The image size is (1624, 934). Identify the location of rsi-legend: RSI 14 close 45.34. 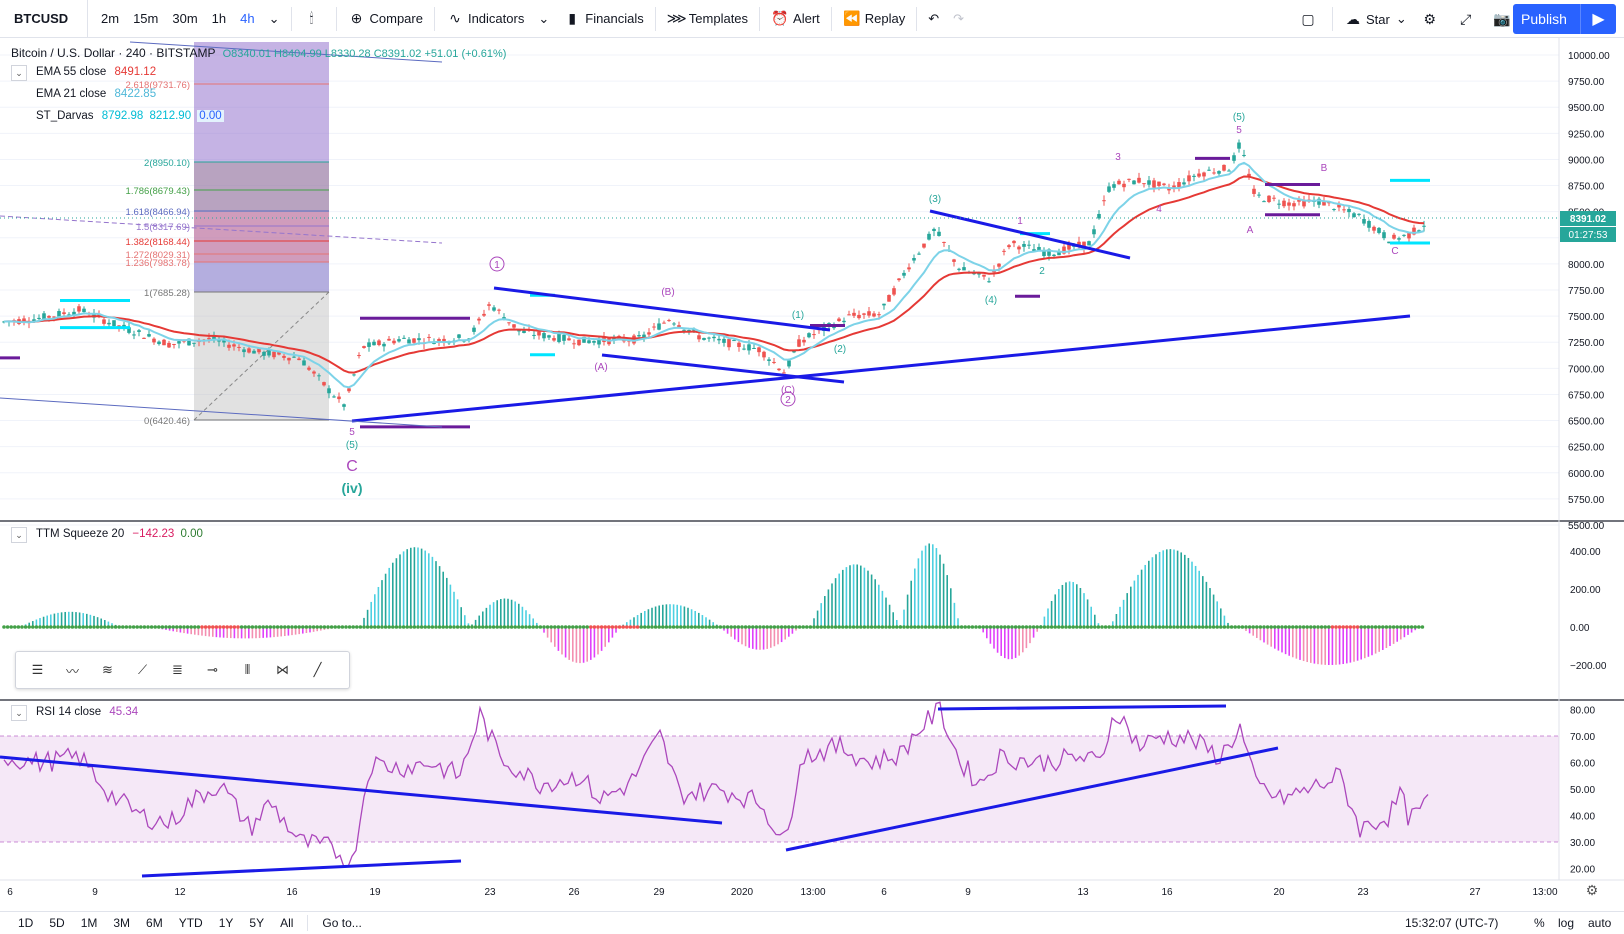
(87, 712).